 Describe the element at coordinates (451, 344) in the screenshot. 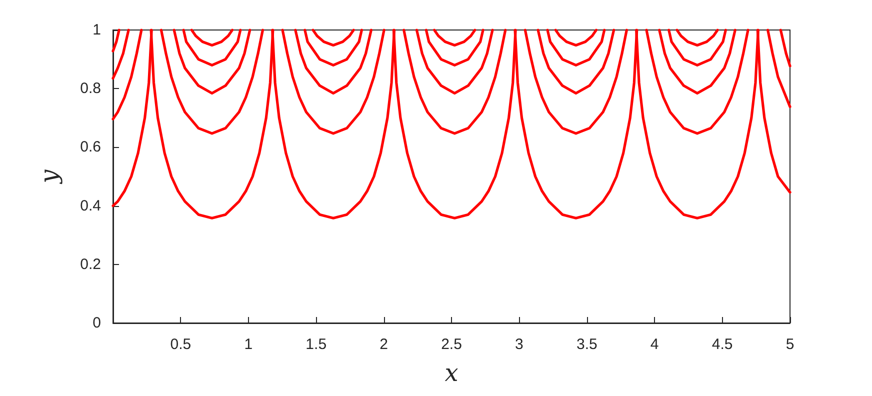

I see `x-tick-label: 2.5` at that location.